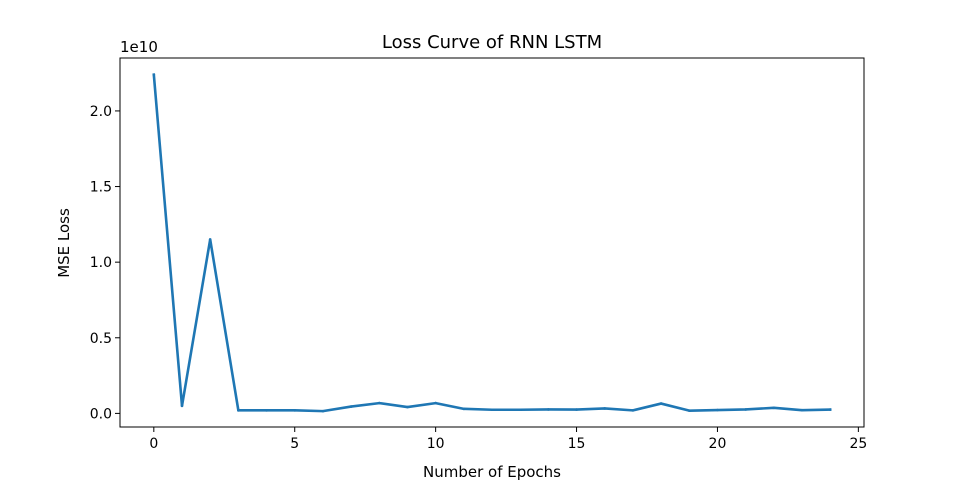 Image resolution: width=960 pixels, height=480 pixels. What do you see at coordinates (508, 439) in the screenshot?
I see `x-axis: 0 5 10 15 20 25` at bounding box center [508, 439].